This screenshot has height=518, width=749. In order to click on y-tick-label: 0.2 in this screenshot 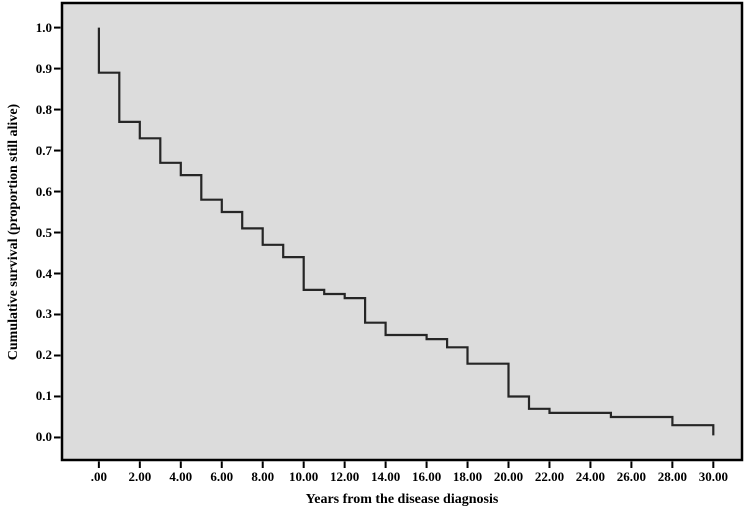, I will do `click(43, 355)`.